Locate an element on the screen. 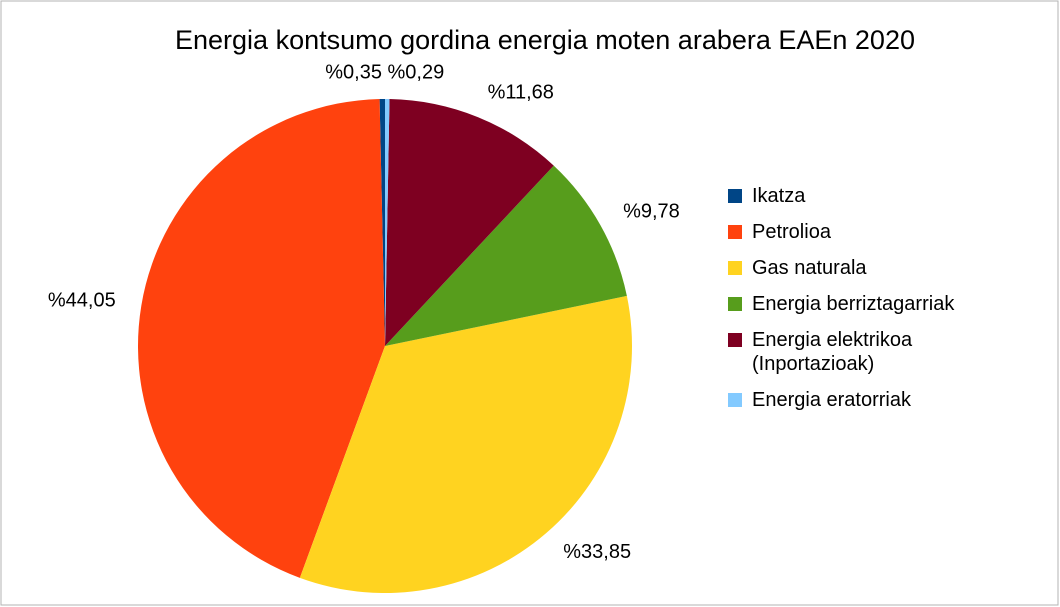 The width and height of the screenshot is (1060, 607). legend-label: Gas naturala is located at coordinates (809, 268).